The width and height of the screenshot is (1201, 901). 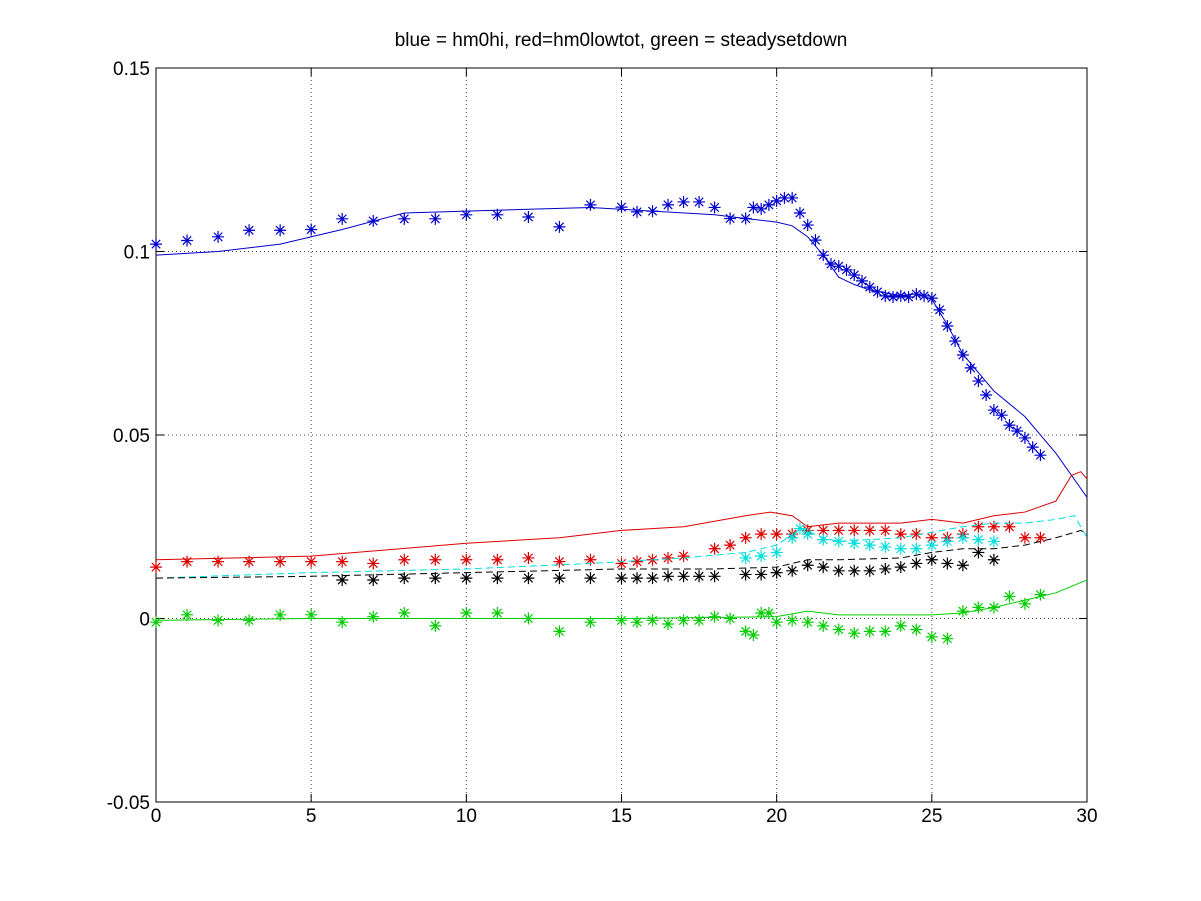 What do you see at coordinates (1086, 816) in the screenshot?
I see `x-tick-label: 30` at bounding box center [1086, 816].